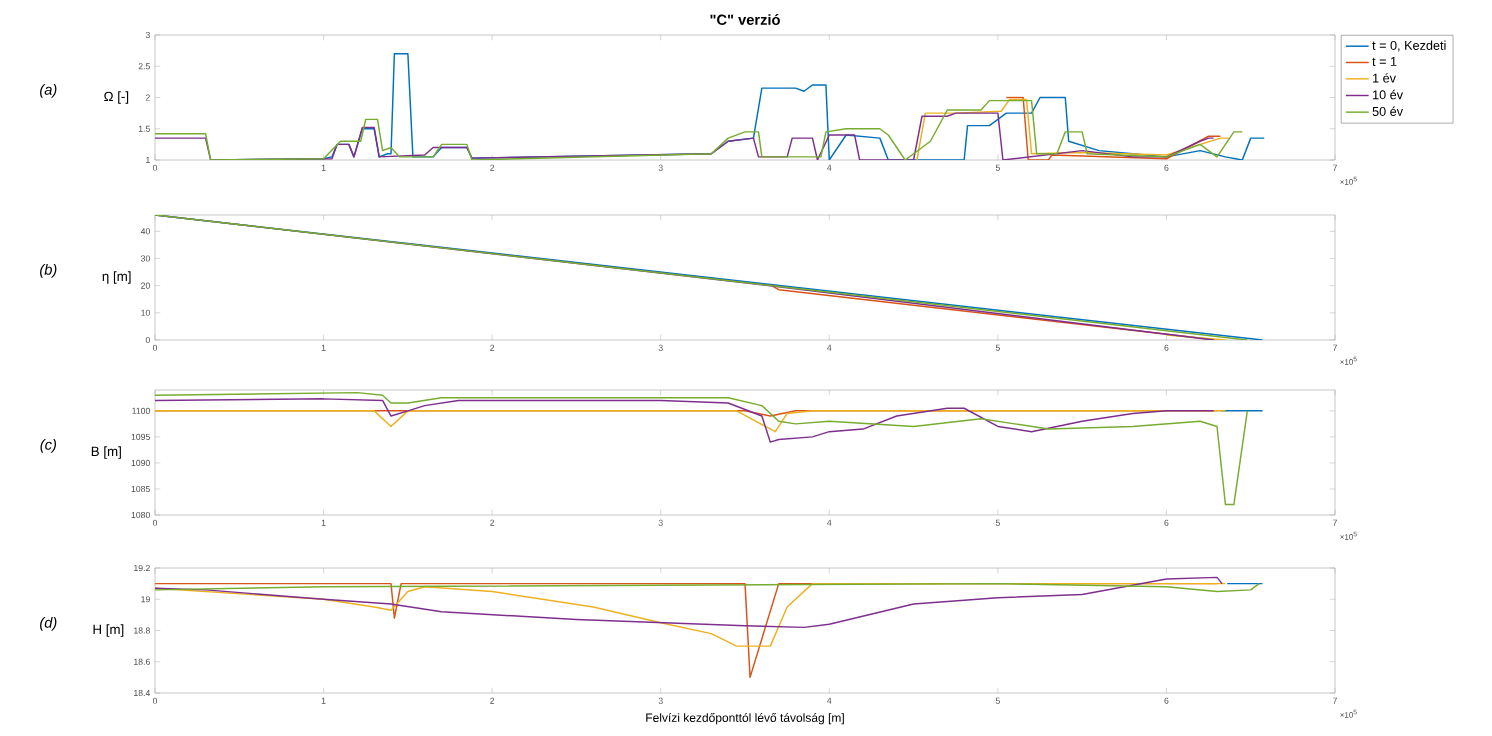 Image resolution: width=1492 pixels, height=736 pixels. What do you see at coordinates (140, 462) in the screenshot?
I see `y-tick-label: 1090` at bounding box center [140, 462].